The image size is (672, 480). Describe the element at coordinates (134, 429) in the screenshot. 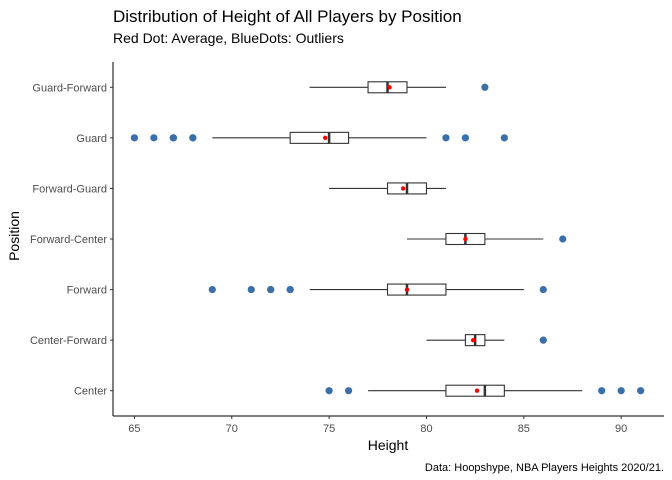

I see `x-tick-label: 65` at that location.